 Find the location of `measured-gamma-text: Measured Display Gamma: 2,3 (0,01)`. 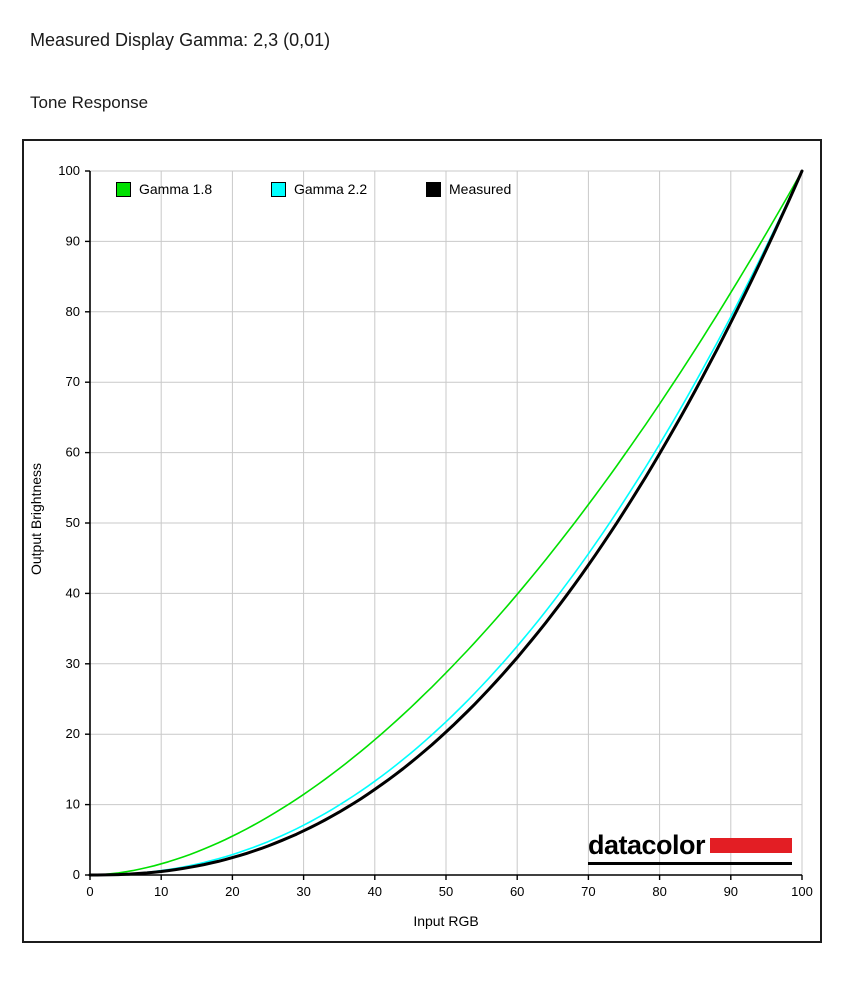

measured-gamma-text: Measured Display Gamma: 2,3 (0,01) is located at coordinates (180, 40).